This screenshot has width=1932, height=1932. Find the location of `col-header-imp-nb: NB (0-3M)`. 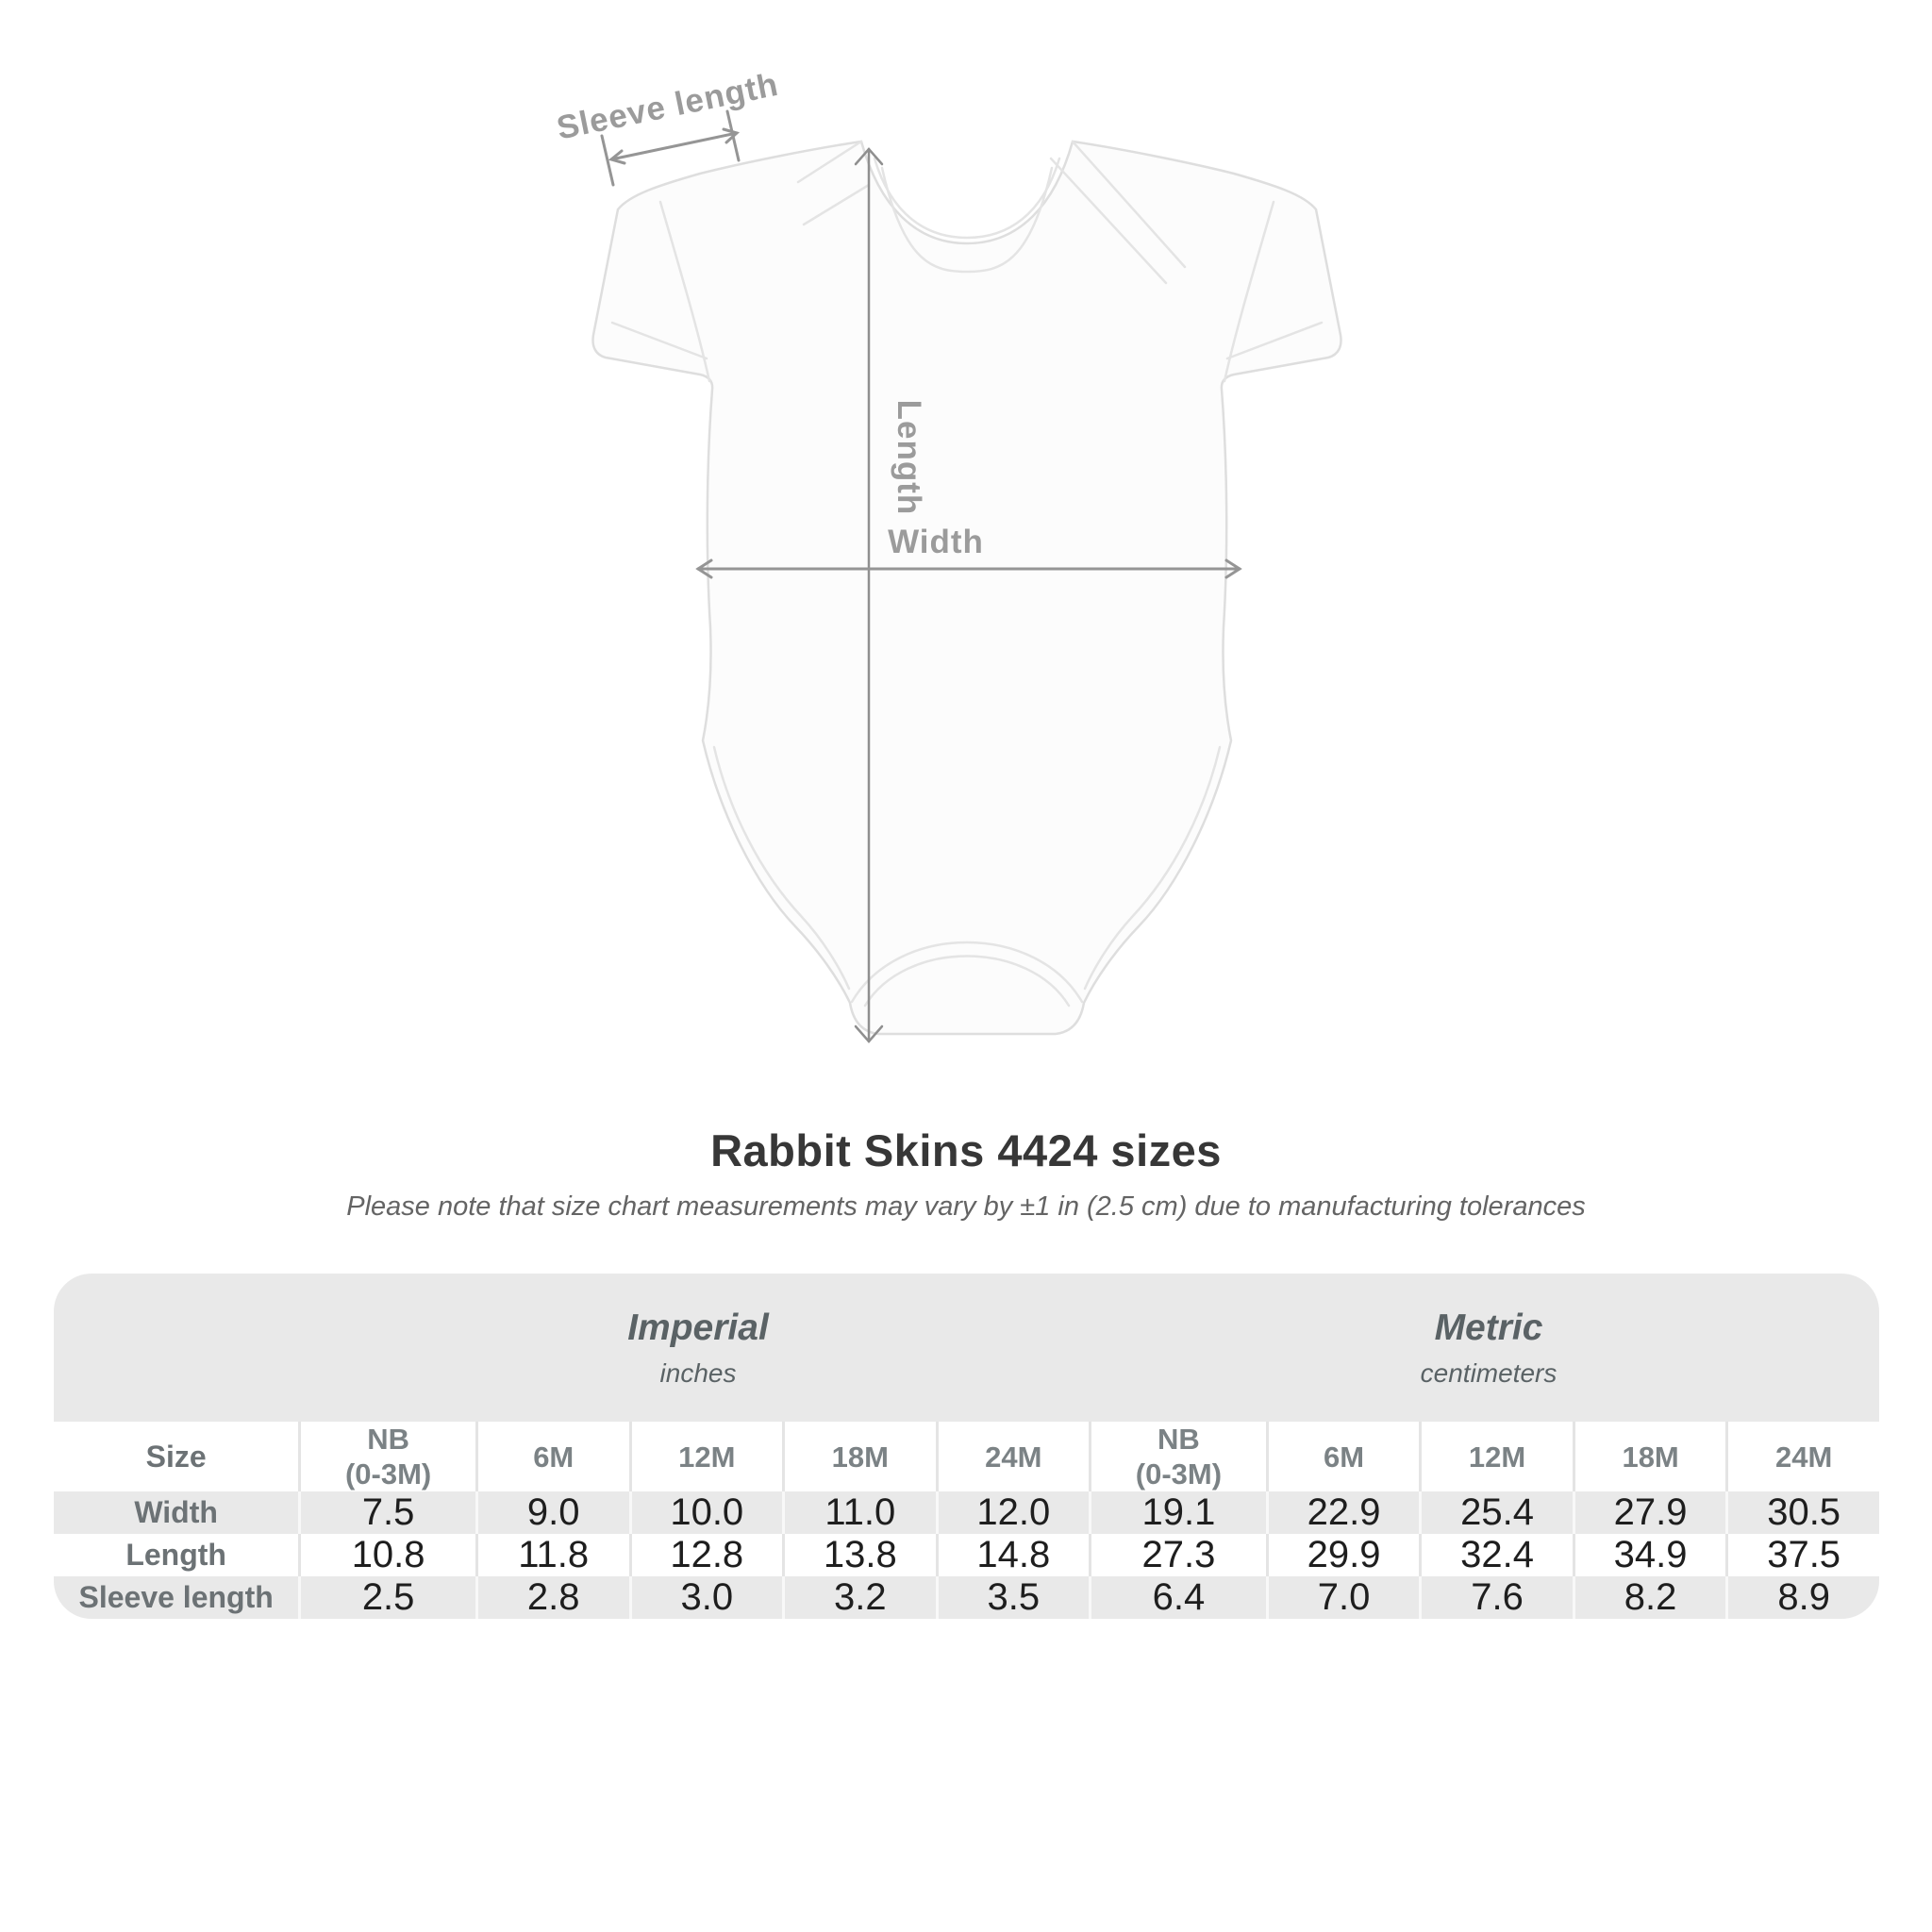

col-header-imp-nb: NB (0-3M) is located at coordinates (386, 1457).